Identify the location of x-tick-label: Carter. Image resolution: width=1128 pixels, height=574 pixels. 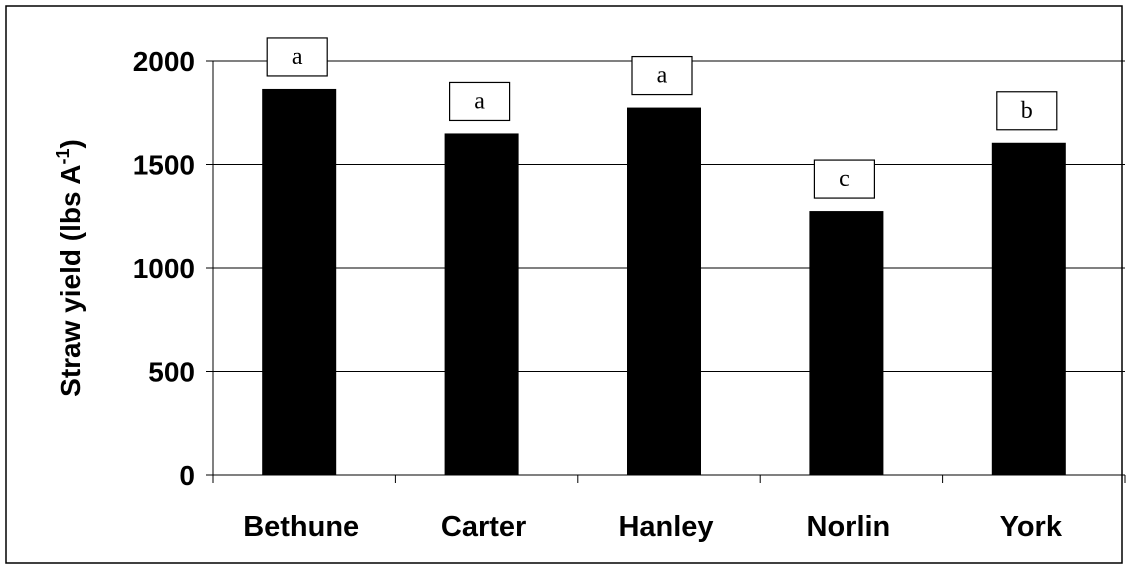
(483, 527).